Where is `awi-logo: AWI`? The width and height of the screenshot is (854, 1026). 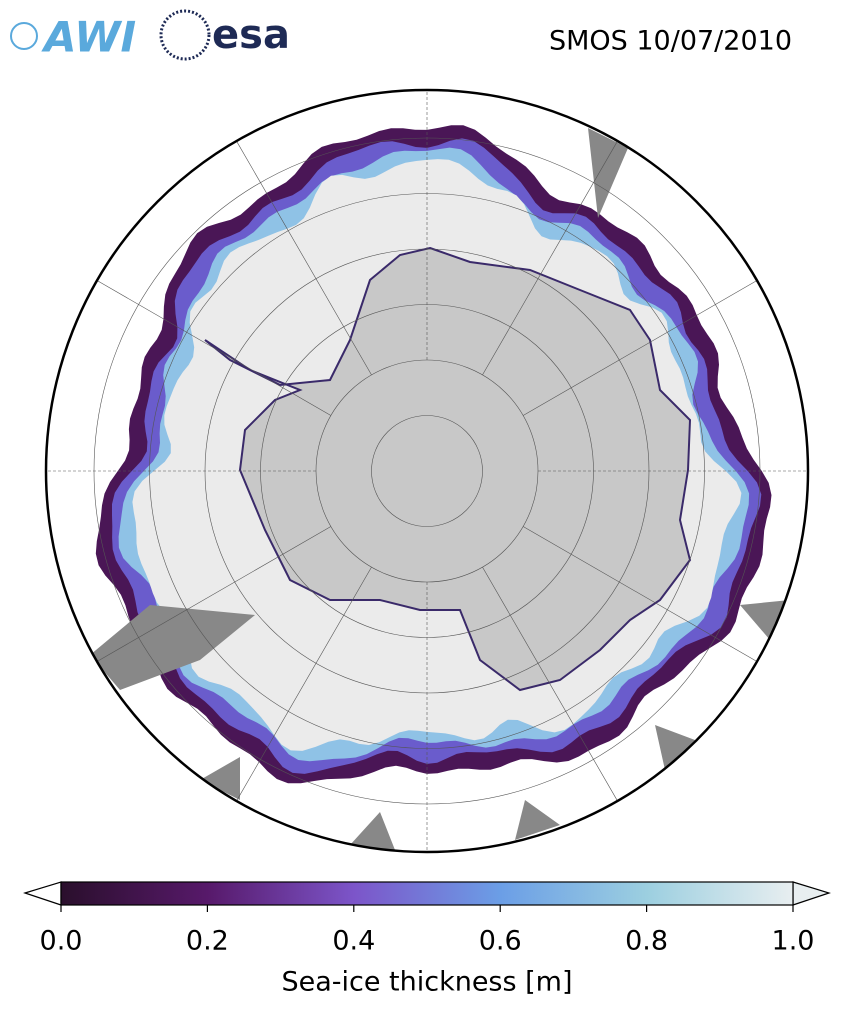 awi-logo: AWI is located at coordinates (73, 37).